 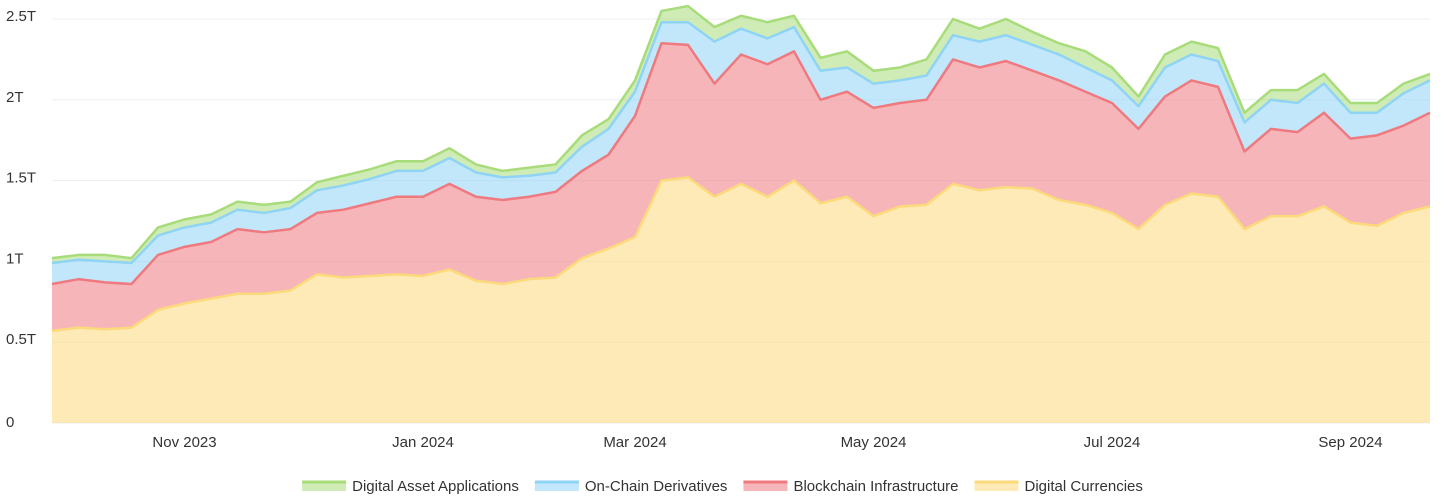 What do you see at coordinates (634, 442) in the screenshot?
I see `x-tick-label: Mar 2024` at bounding box center [634, 442].